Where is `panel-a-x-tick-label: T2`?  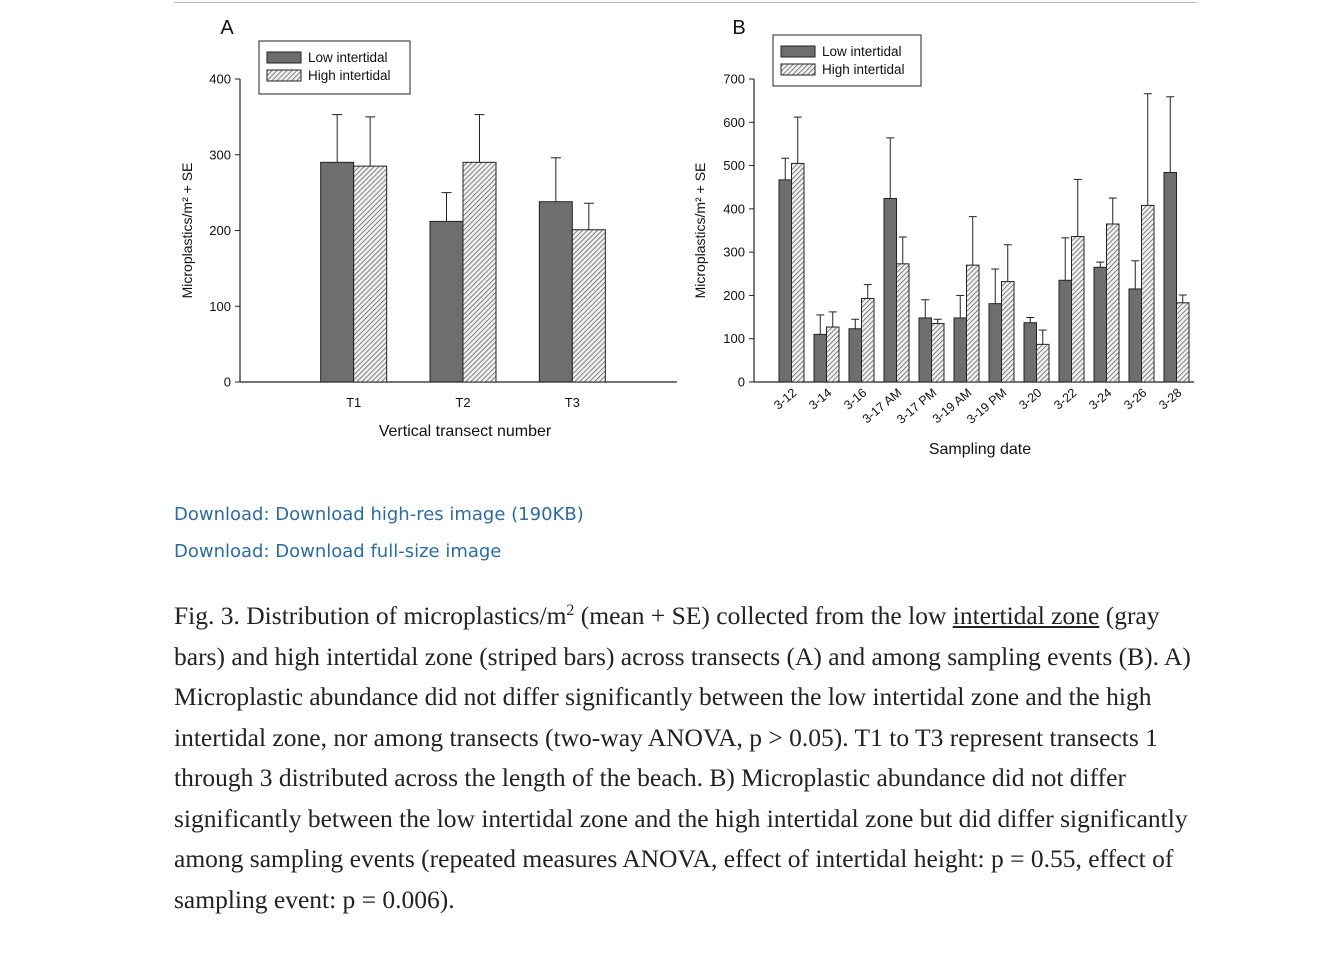 panel-a-x-tick-label: T2 is located at coordinates (462, 402).